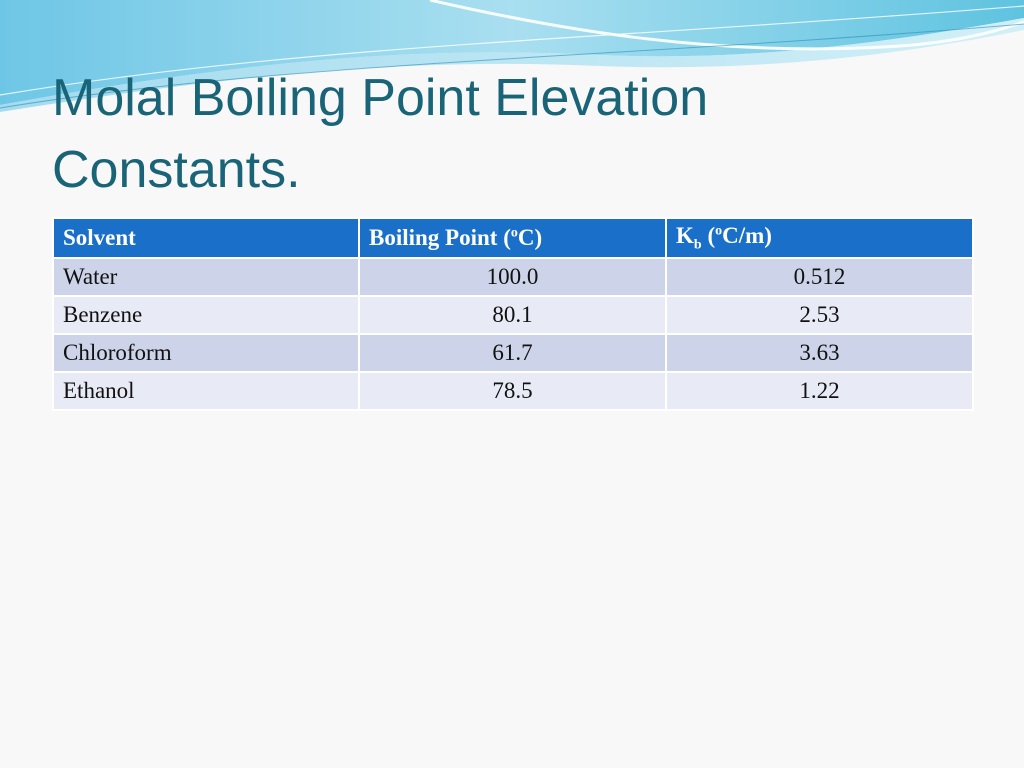 The height and width of the screenshot is (768, 1024). I want to click on cell-boiling-point: 78.5, so click(512, 391).